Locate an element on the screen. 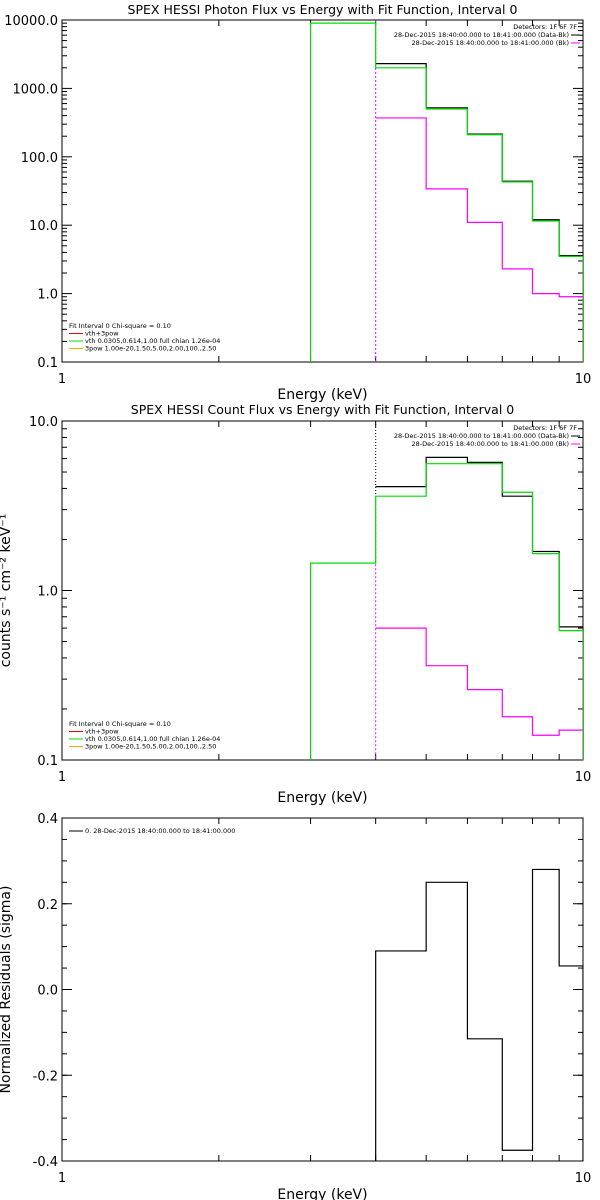 Image resolution: width=600 pixels, height=1200 pixels. y-axis-label: counts s⁻¹ cm⁻² keV⁻¹ is located at coordinates (7, 591).